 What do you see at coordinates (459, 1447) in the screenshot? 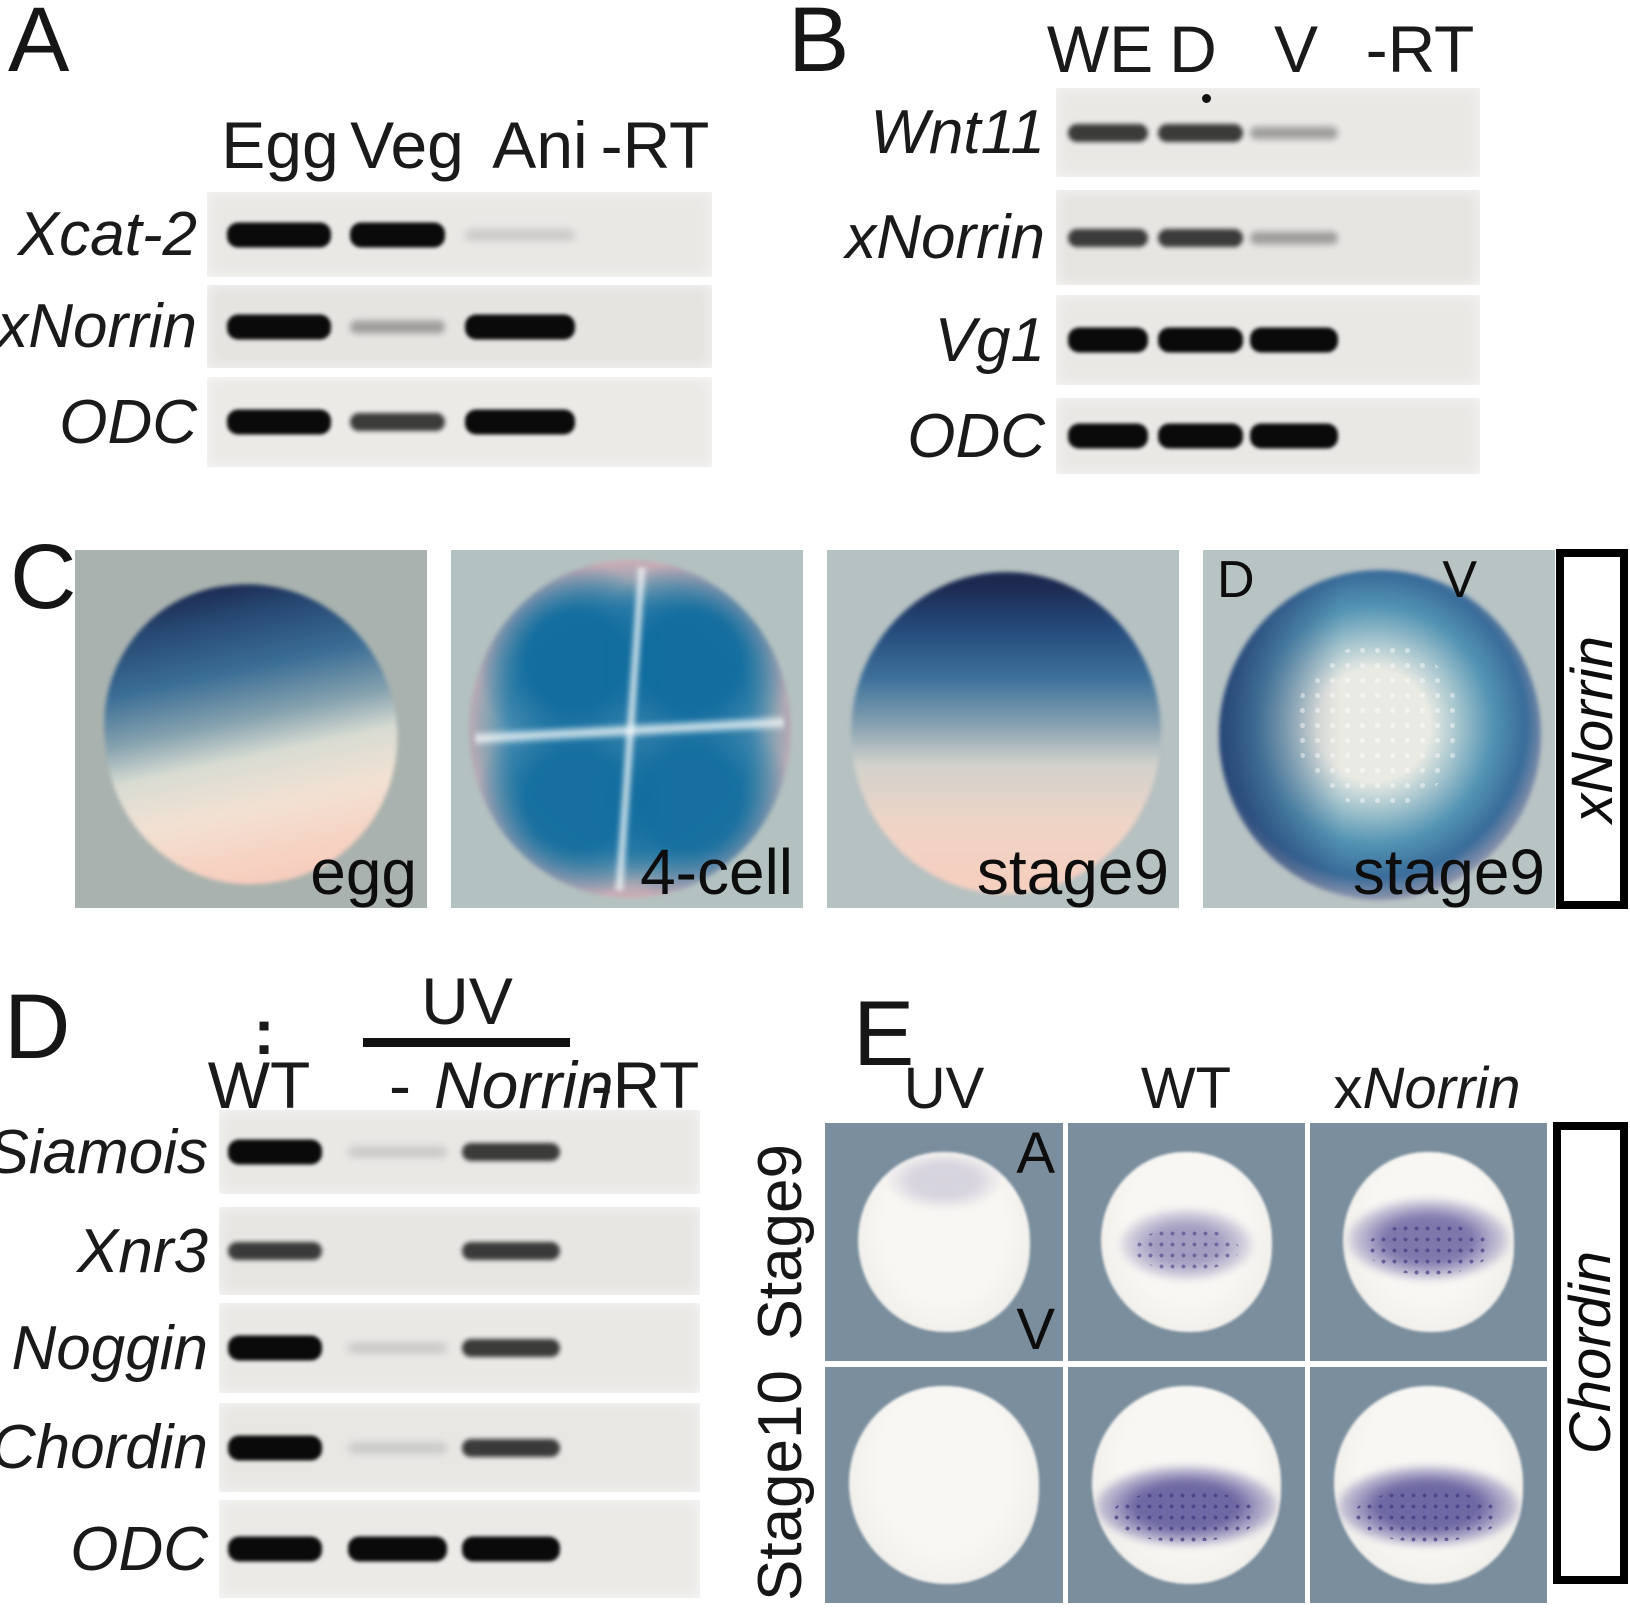
I see `gel-strip-d-chordin` at bounding box center [459, 1447].